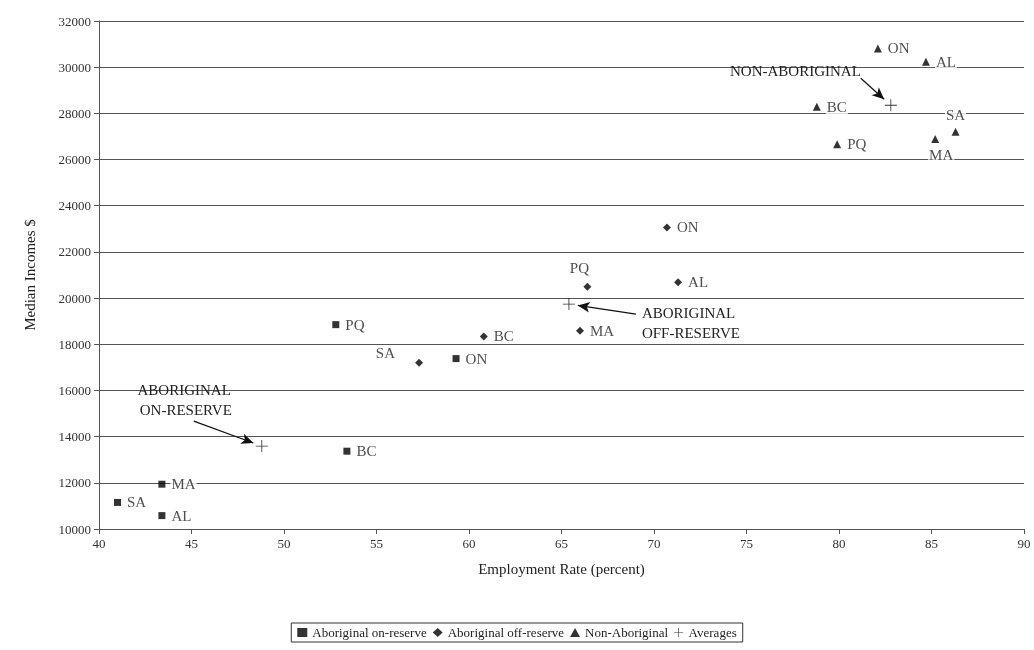 Image resolution: width=1034 pixels, height=650 pixels. I want to click on annotation: ABORIGINAL OFF-RESERVE, so click(690, 323).